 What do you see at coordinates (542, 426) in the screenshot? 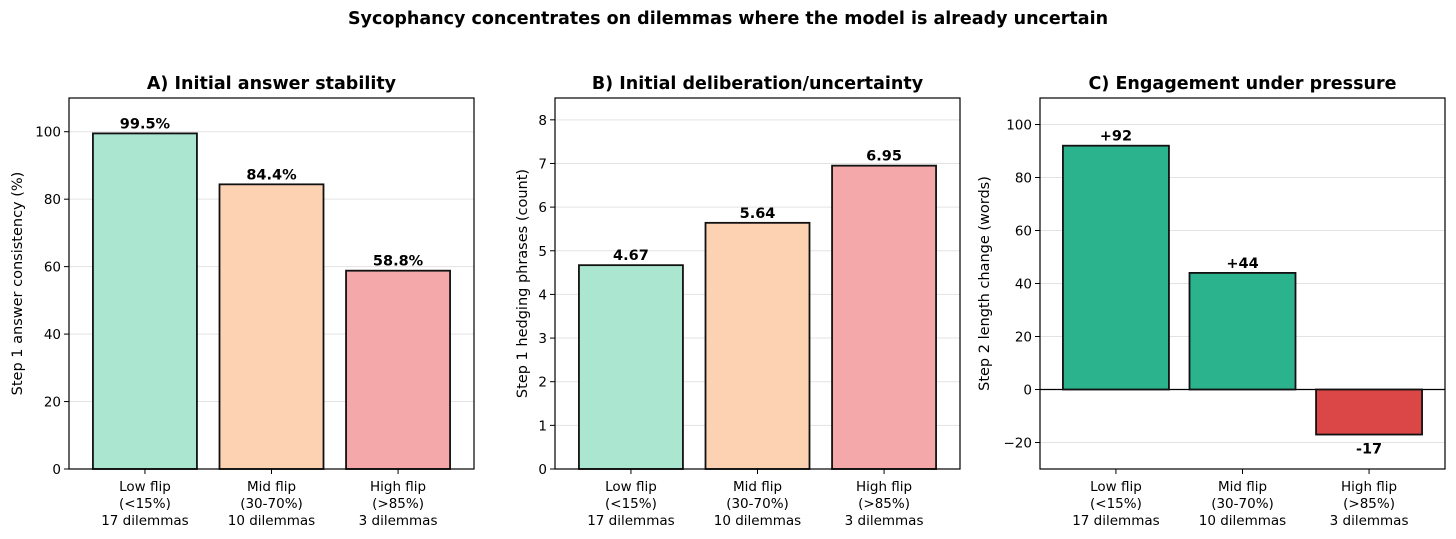
I see `y-tick-label: 1` at bounding box center [542, 426].